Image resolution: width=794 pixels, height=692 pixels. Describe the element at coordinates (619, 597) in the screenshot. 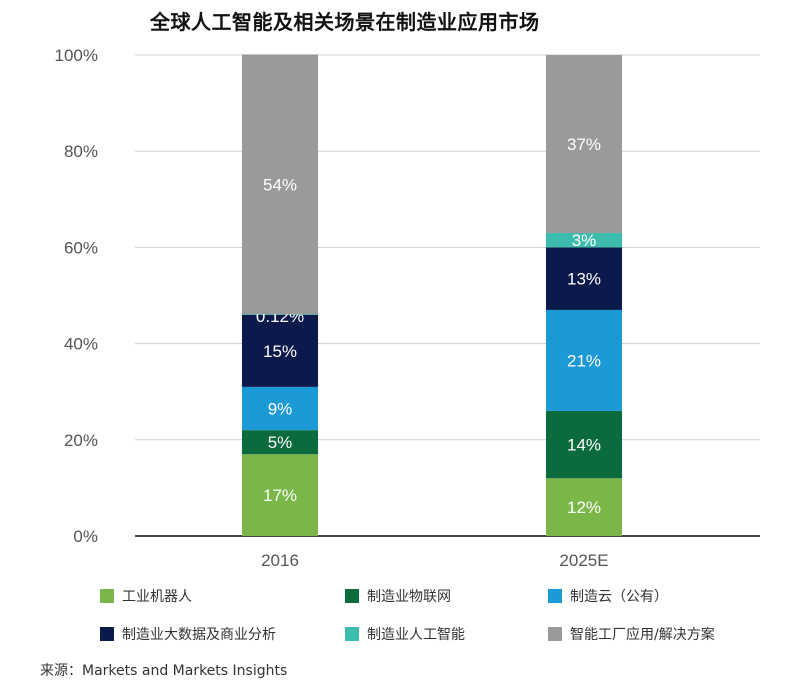

I see `legend-label: 制造云（公有）` at that location.